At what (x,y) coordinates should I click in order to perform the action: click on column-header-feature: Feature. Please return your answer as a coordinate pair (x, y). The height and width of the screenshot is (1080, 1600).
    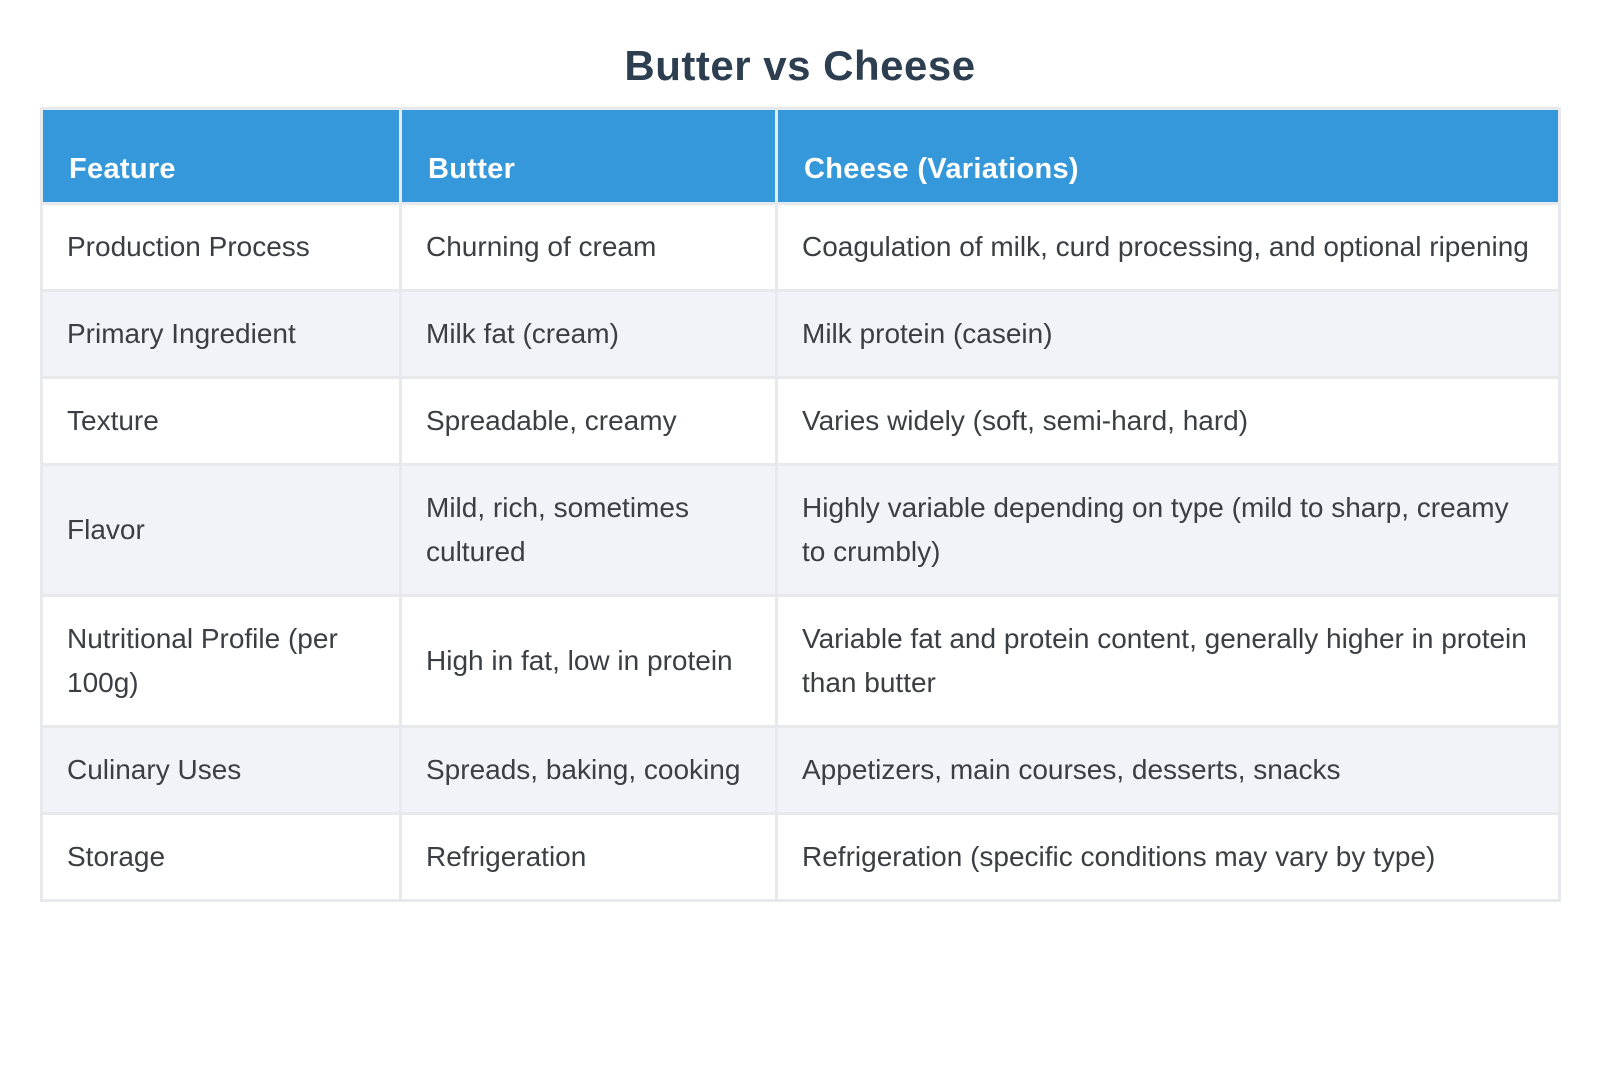
    Looking at the image, I should click on (221, 156).